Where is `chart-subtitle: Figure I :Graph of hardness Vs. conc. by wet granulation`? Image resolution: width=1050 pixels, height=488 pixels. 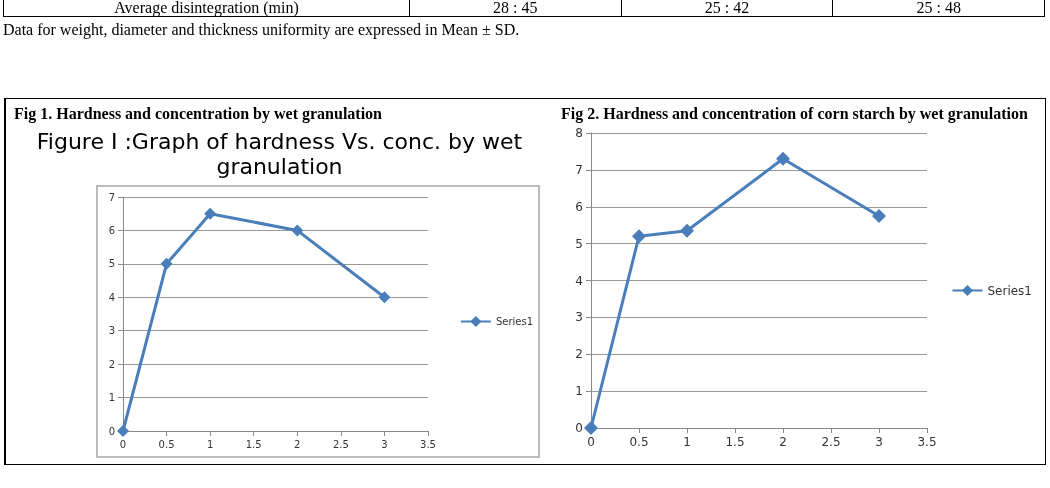
chart-subtitle: Figure I :Graph of hardness Vs. conc. by wet granulation is located at coordinates (279, 154).